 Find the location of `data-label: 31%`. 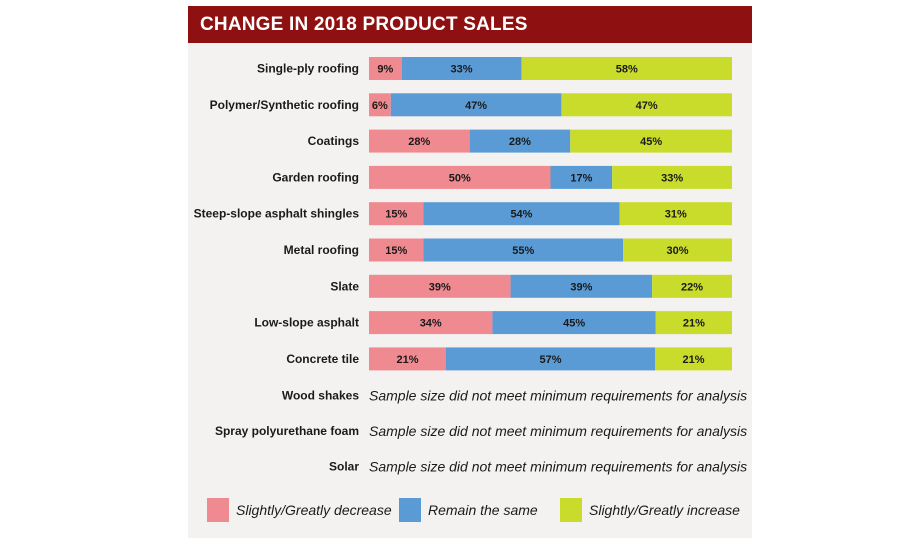

data-label: 31% is located at coordinates (676, 215).